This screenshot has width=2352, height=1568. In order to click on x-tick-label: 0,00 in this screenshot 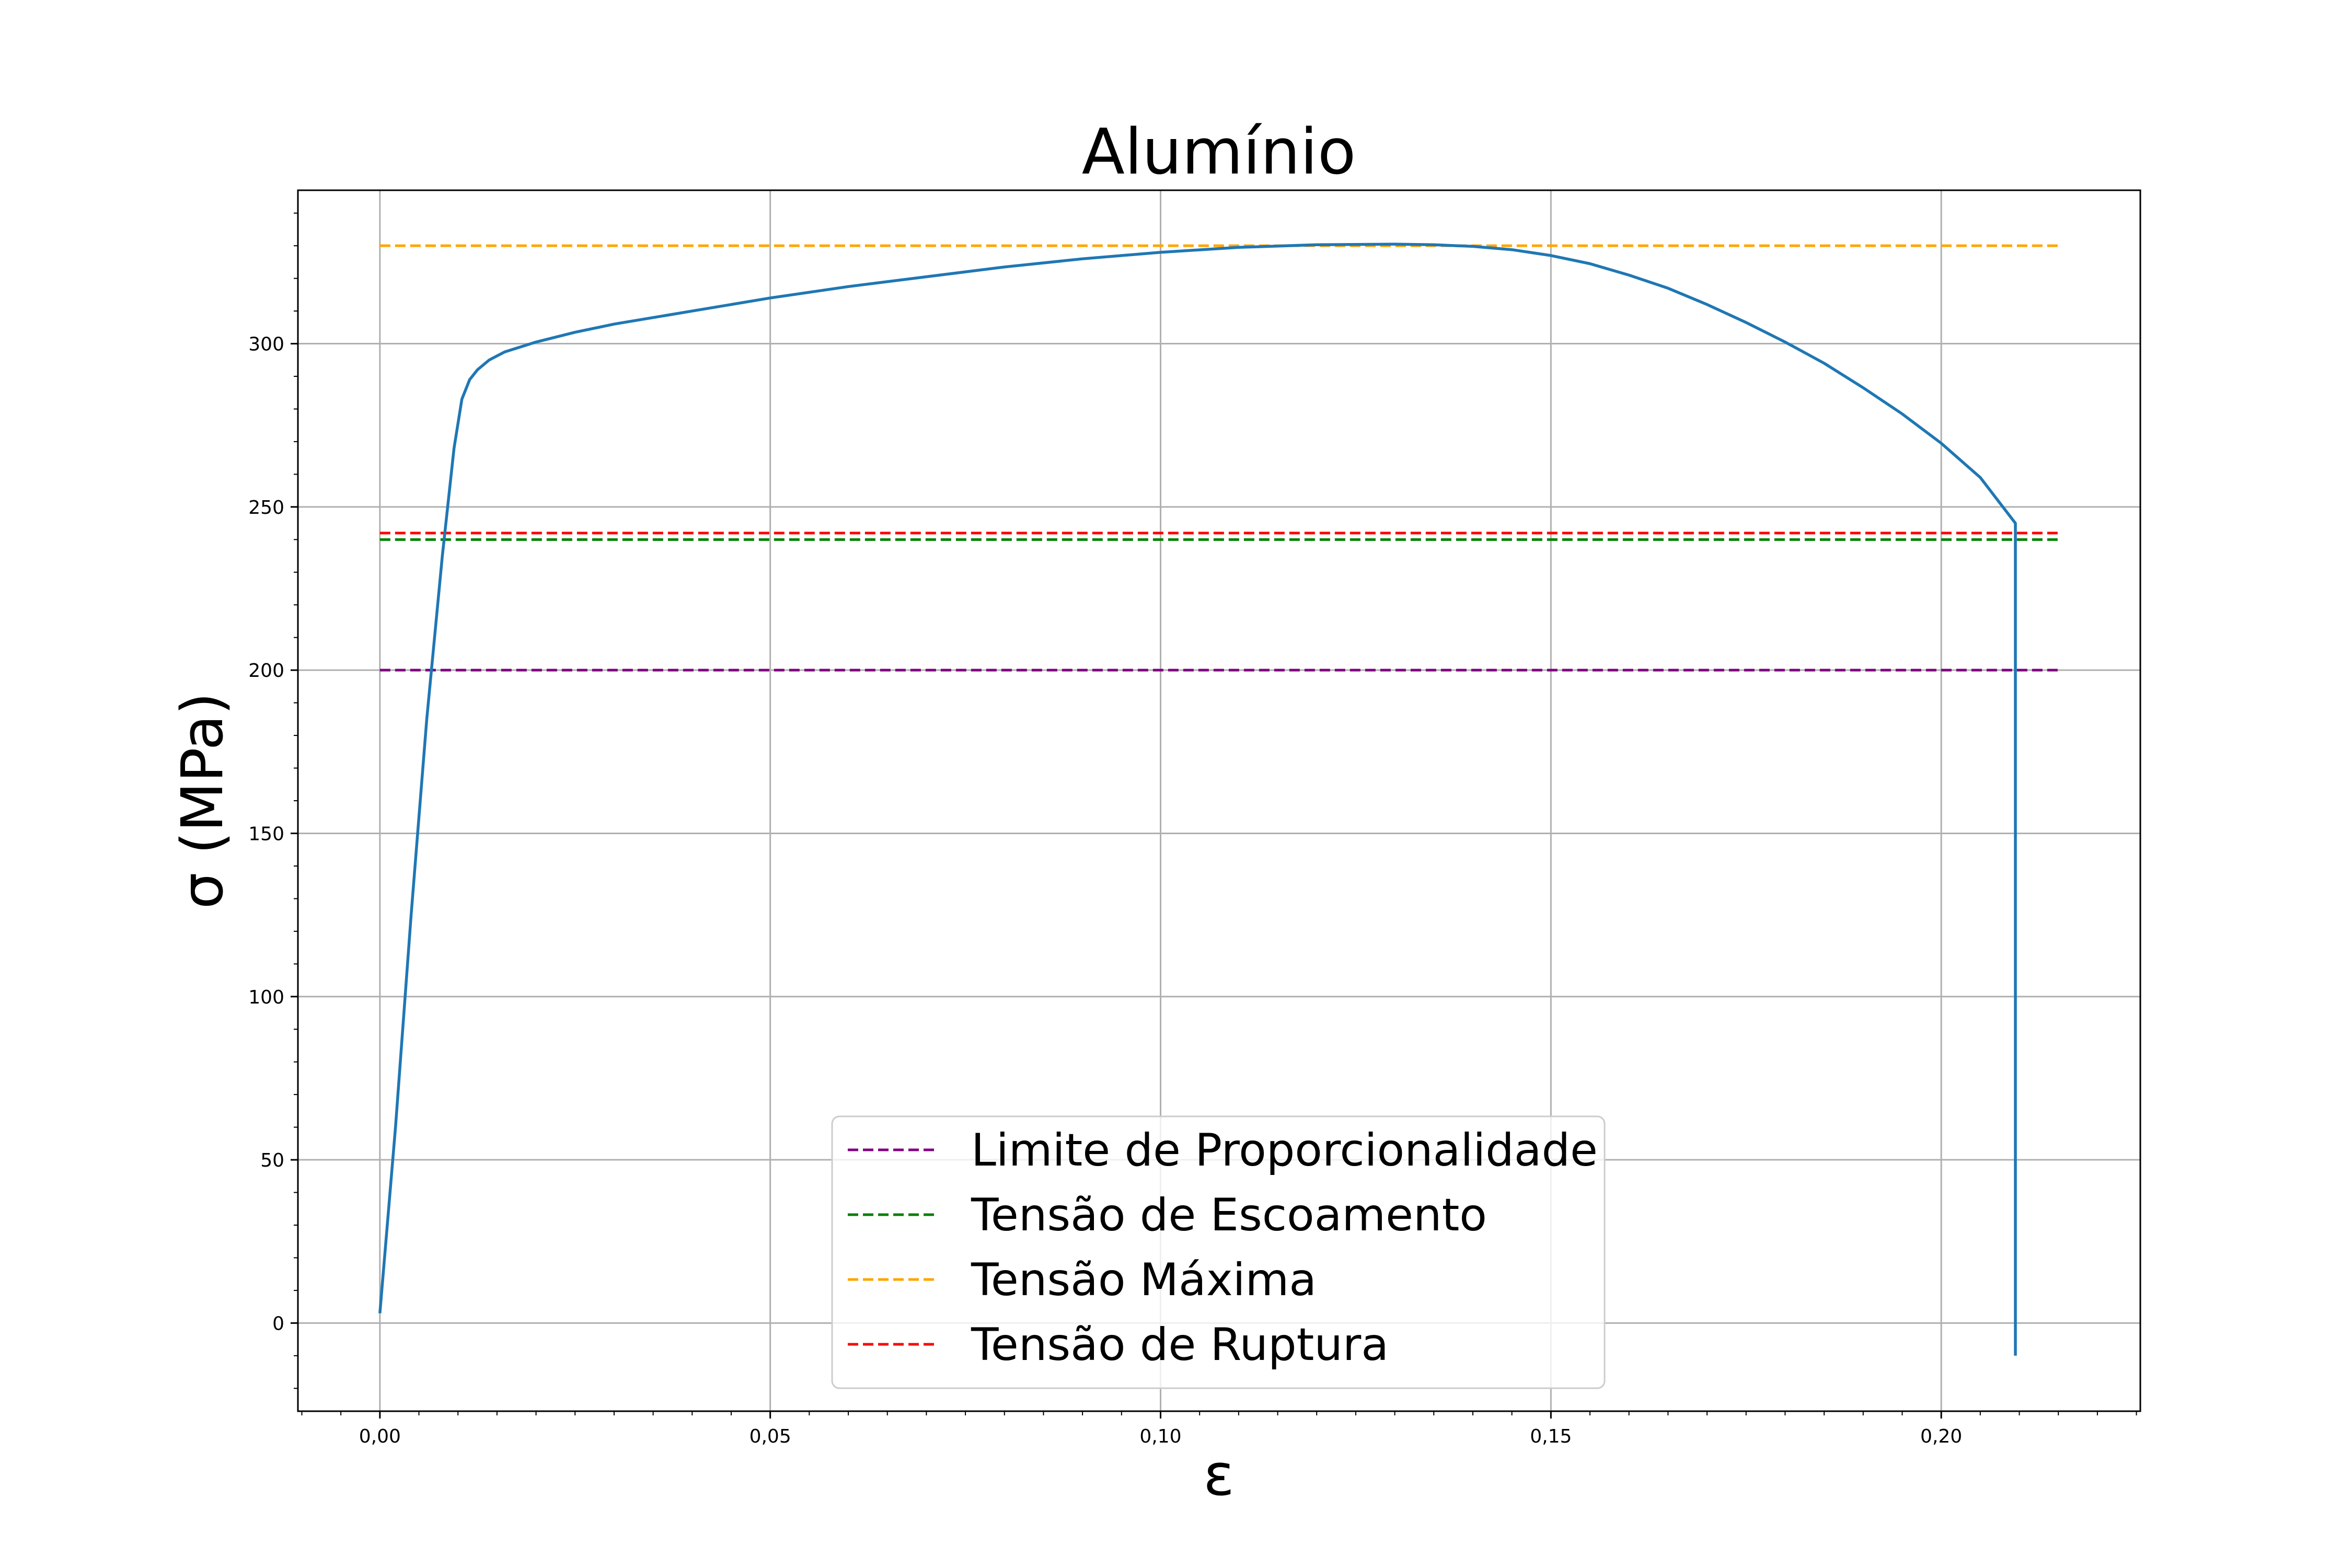, I will do `click(380, 1436)`.